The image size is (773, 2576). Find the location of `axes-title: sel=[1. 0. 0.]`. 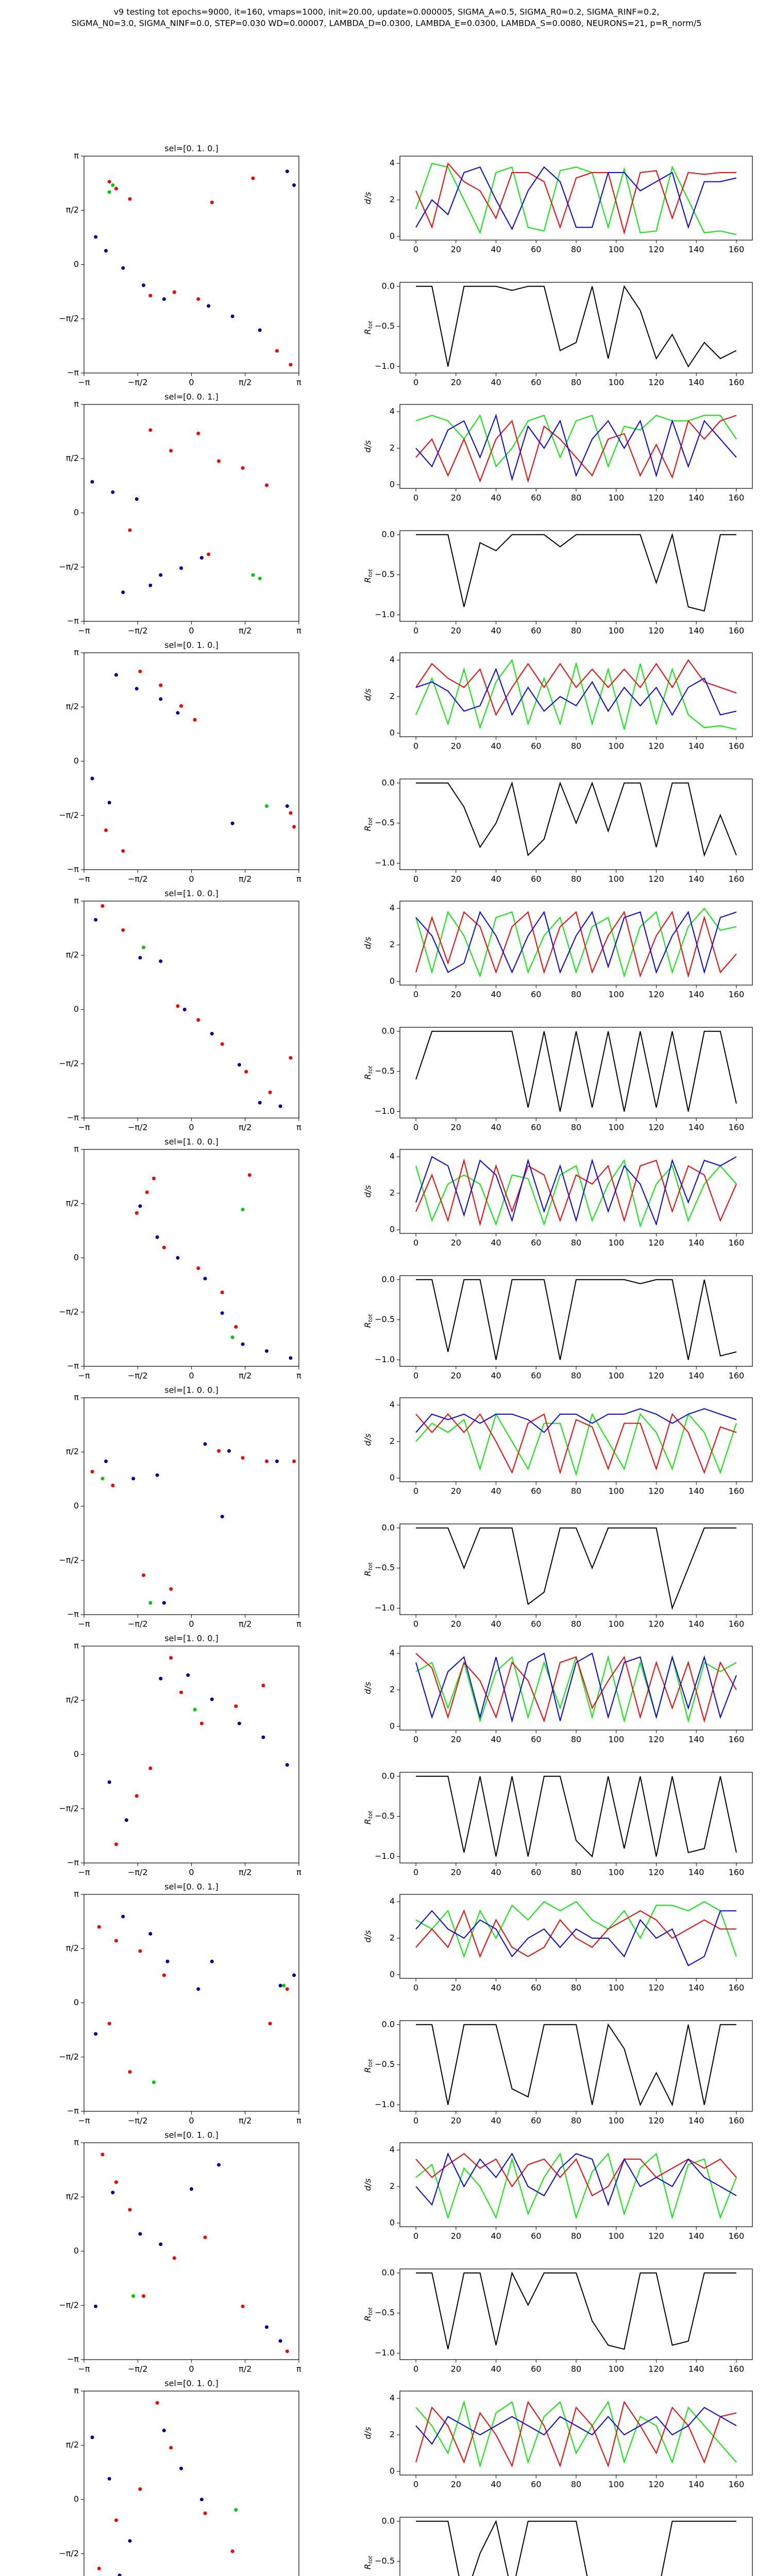

axes-title: sel=[1. 0. 0.] is located at coordinates (191, 1390).